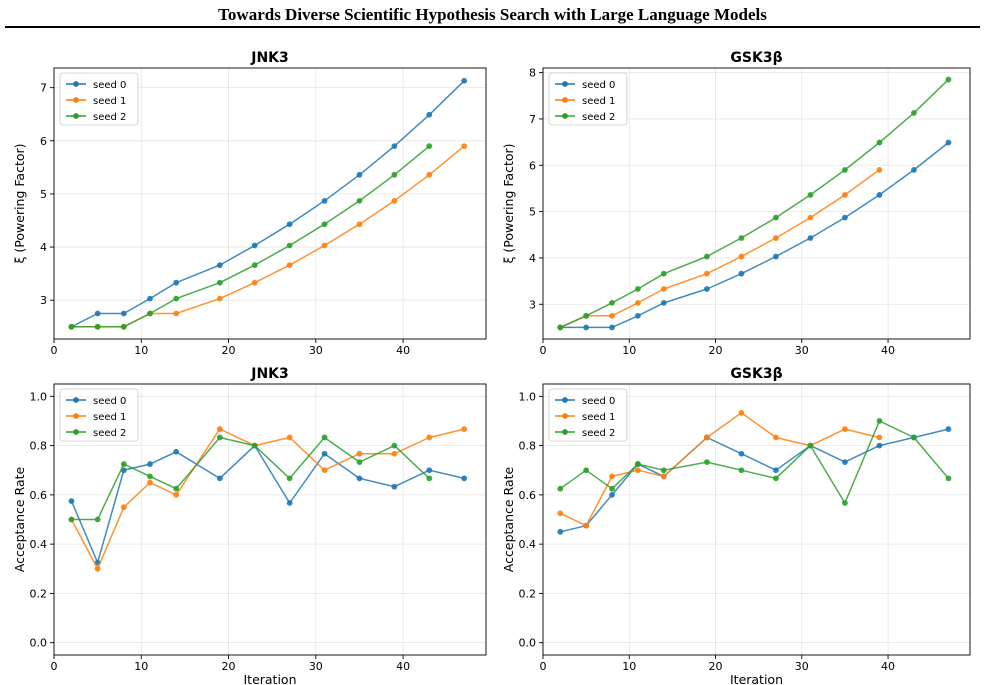 This screenshot has width=985, height=685. Describe the element at coordinates (756, 678) in the screenshot. I see `x-axis-label: Iteration` at that location.